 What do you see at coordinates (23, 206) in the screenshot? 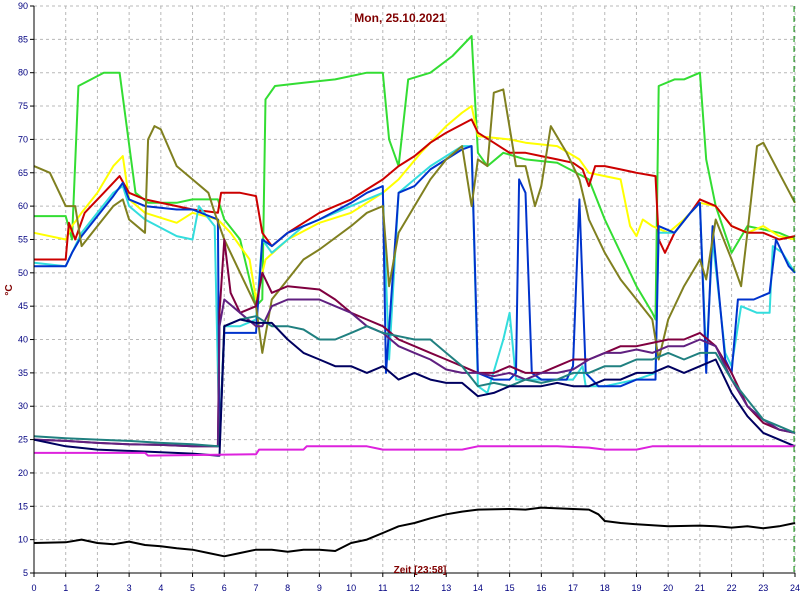
I see `y-tick-label: 60` at bounding box center [23, 206].